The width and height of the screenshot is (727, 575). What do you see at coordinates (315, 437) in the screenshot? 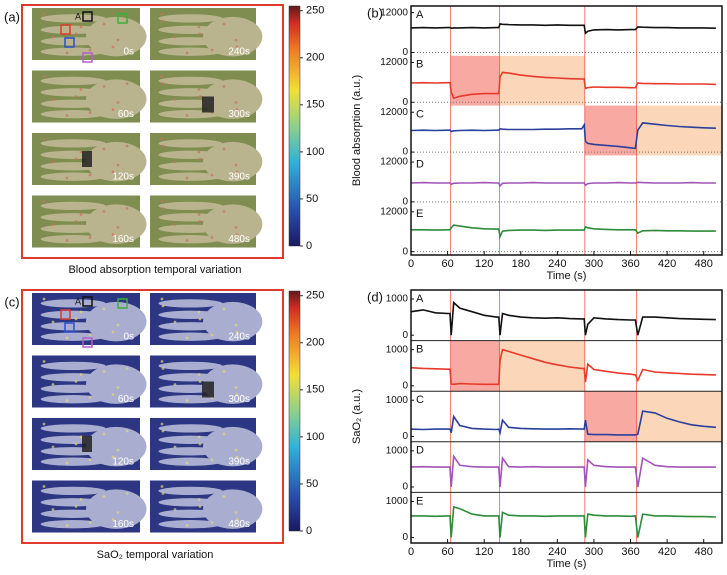
I see `colorbar-tick-label: 100` at bounding box center [315, 437].